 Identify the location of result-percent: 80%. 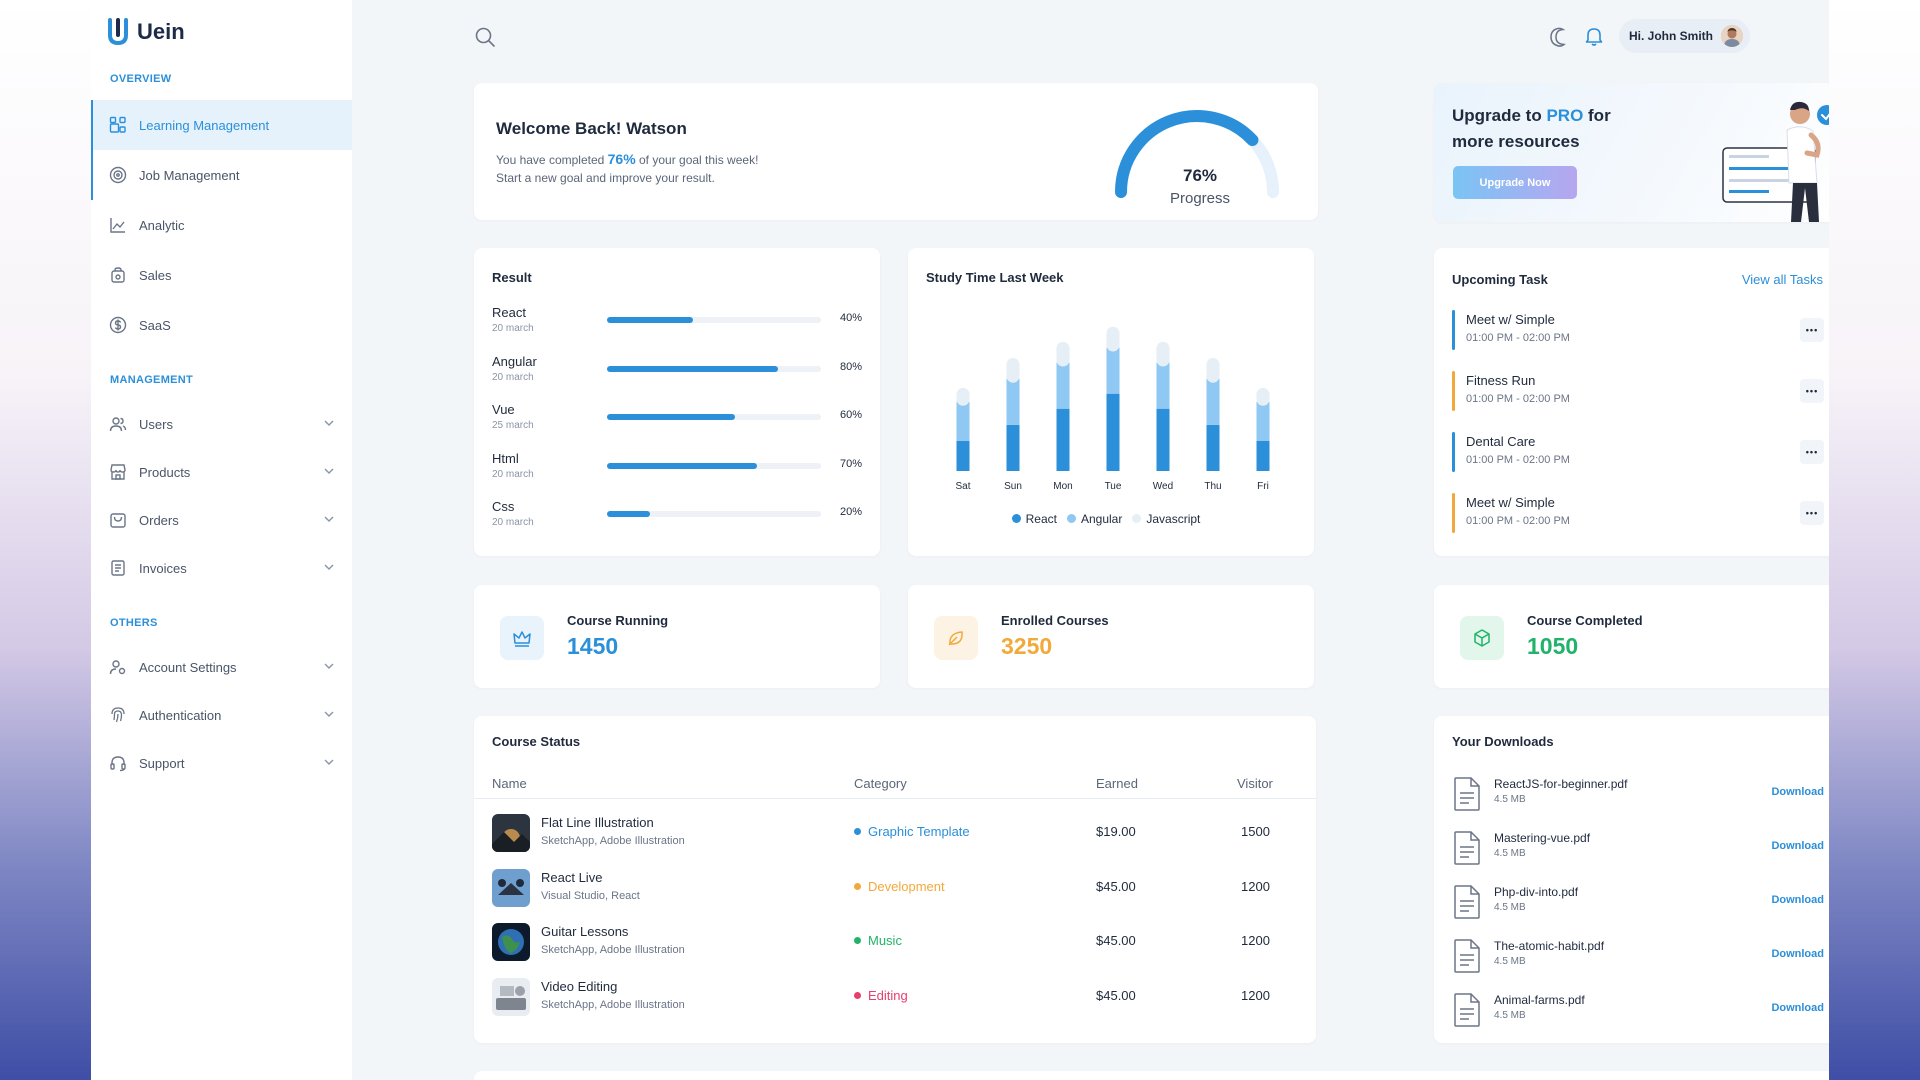
(850, 366).